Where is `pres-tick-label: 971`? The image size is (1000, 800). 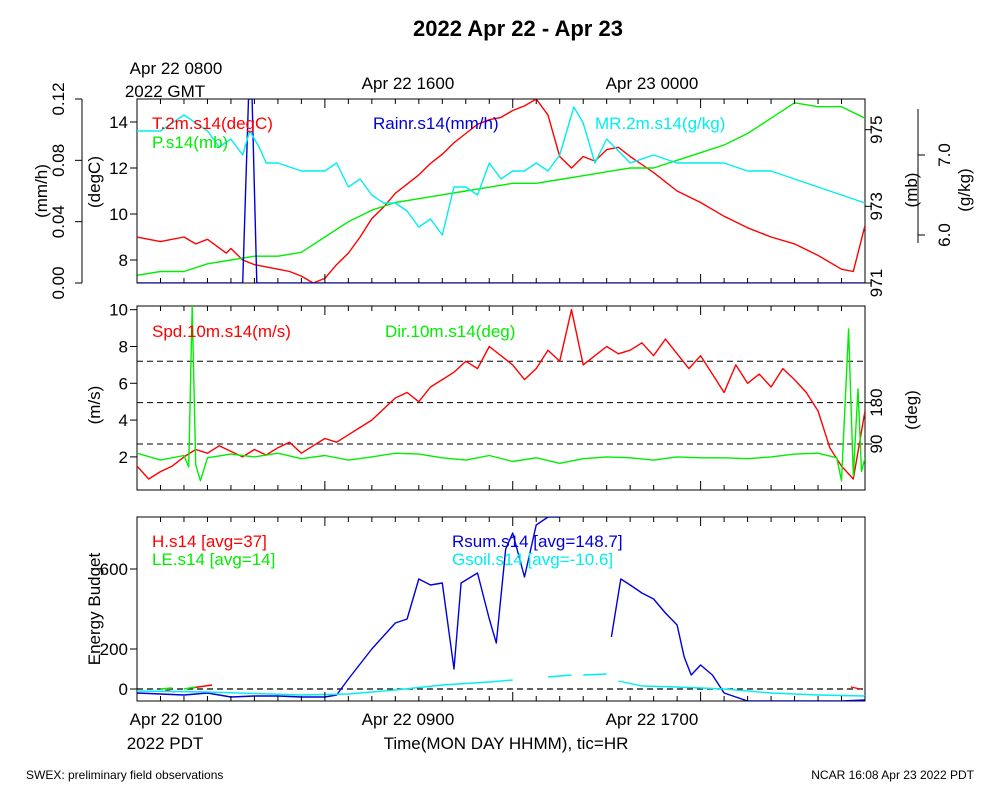 pres-tick-label: 971 is located at coordinates (876, 283).